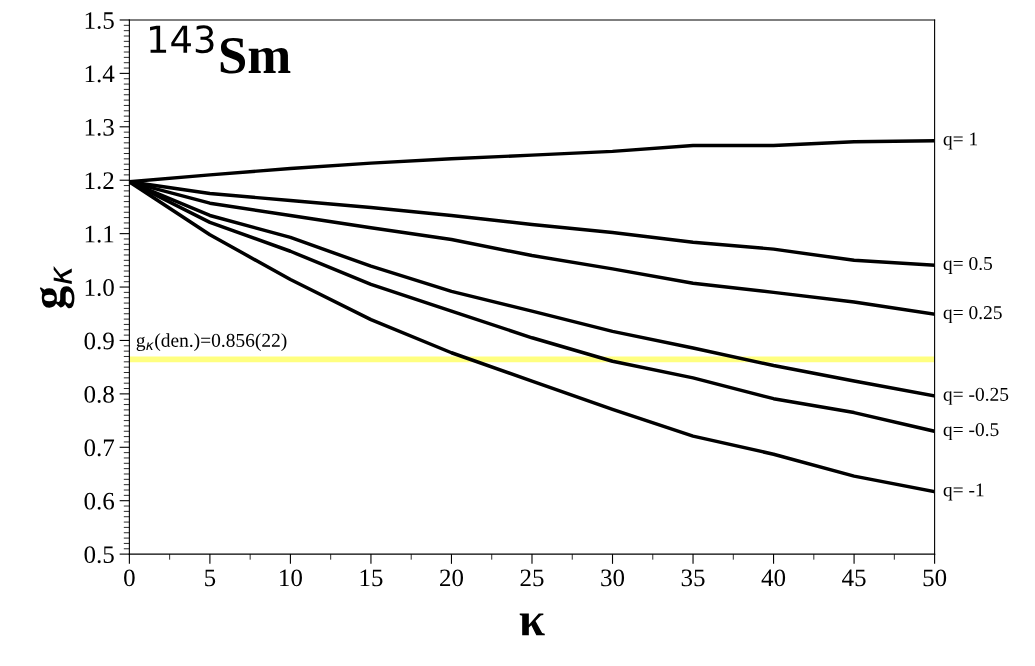 The width and height of the screenshot is (1035, 666). Describe the element at coordinates (220, 49) in the screenshot. I see `annotation: $^{143}$Sm` at that location.